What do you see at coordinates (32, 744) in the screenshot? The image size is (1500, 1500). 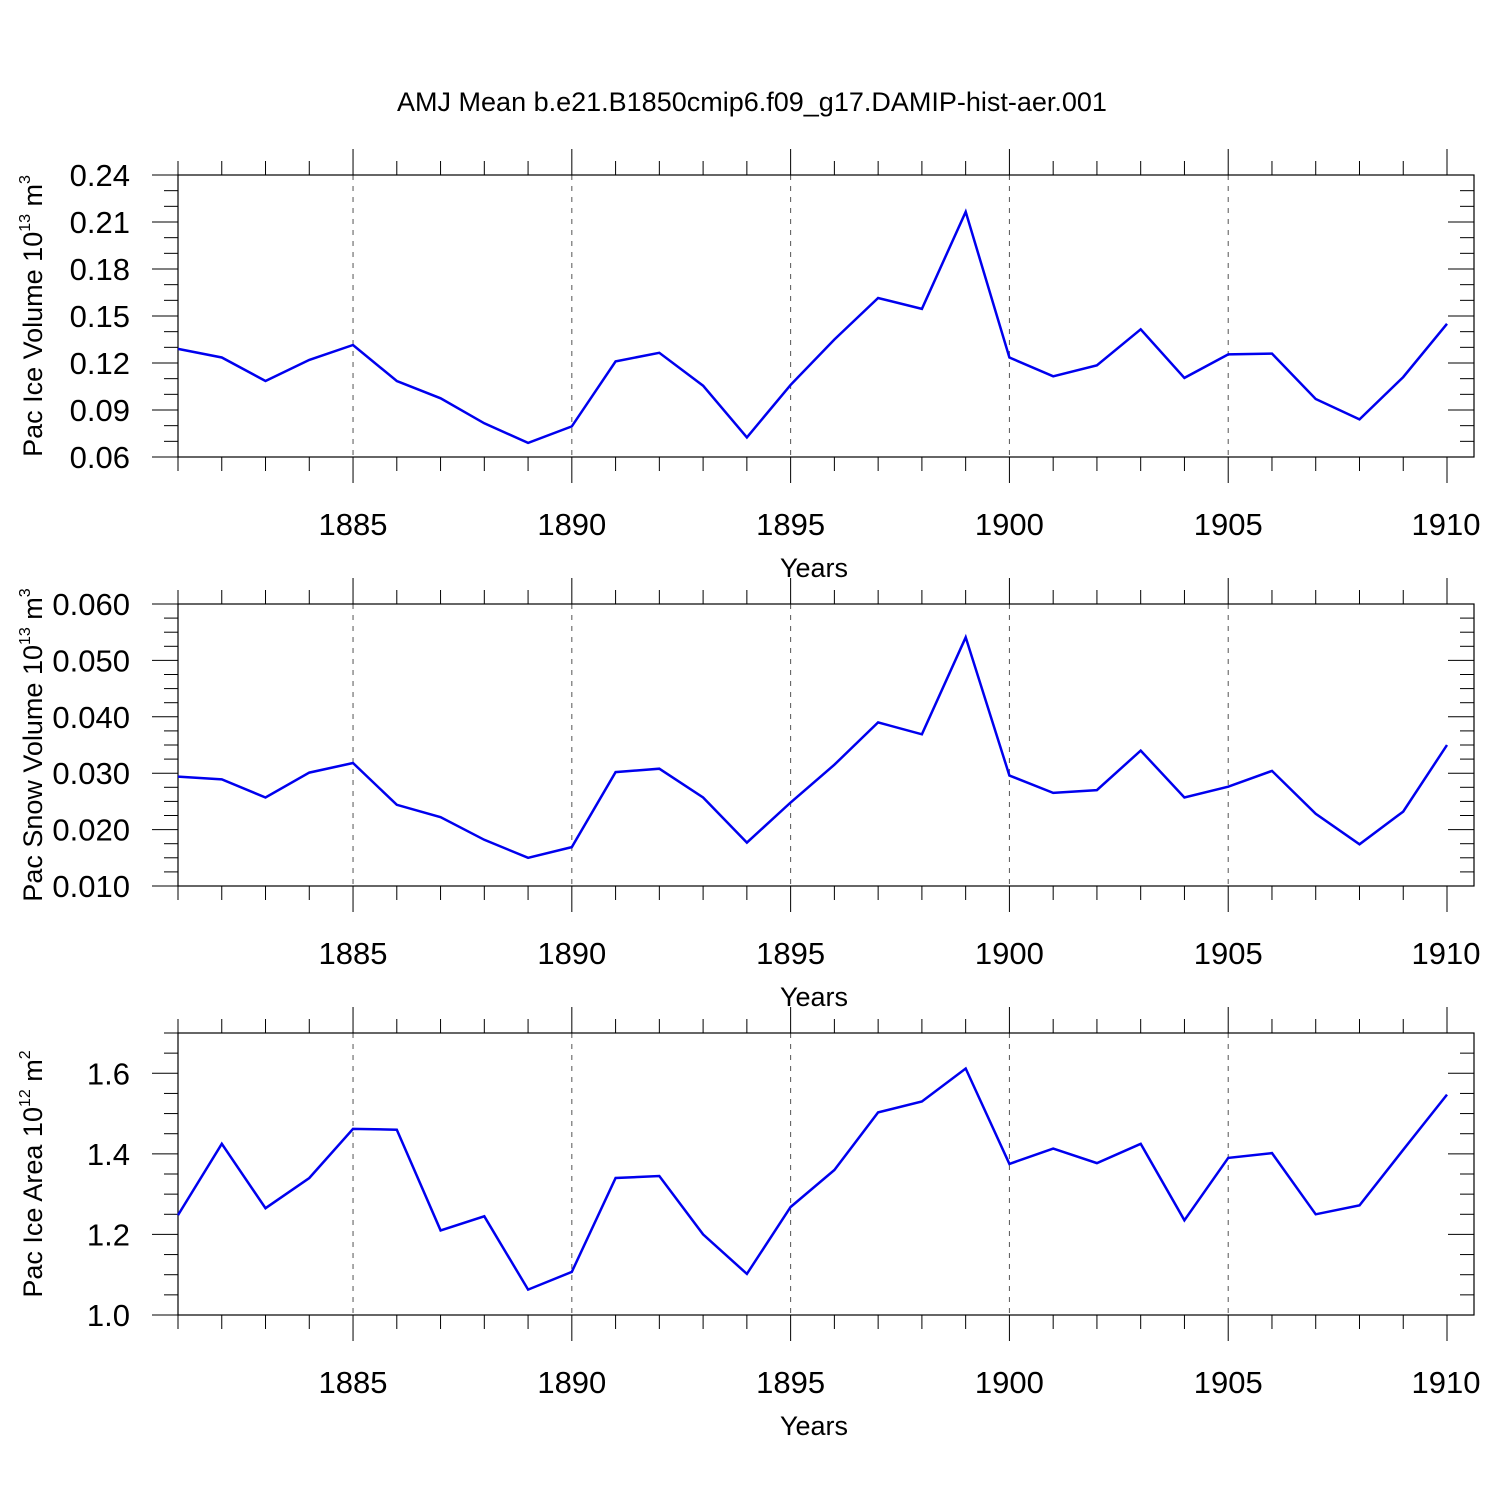 I see `y-axis-label: Pac Snow Volume 1013 m3` at bounding box center [32, 744].